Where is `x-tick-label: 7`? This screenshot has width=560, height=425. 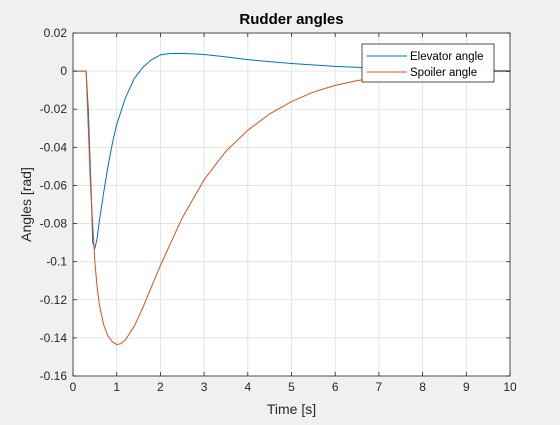 x-tick-label: 7 is located at coordinates (379, 387).